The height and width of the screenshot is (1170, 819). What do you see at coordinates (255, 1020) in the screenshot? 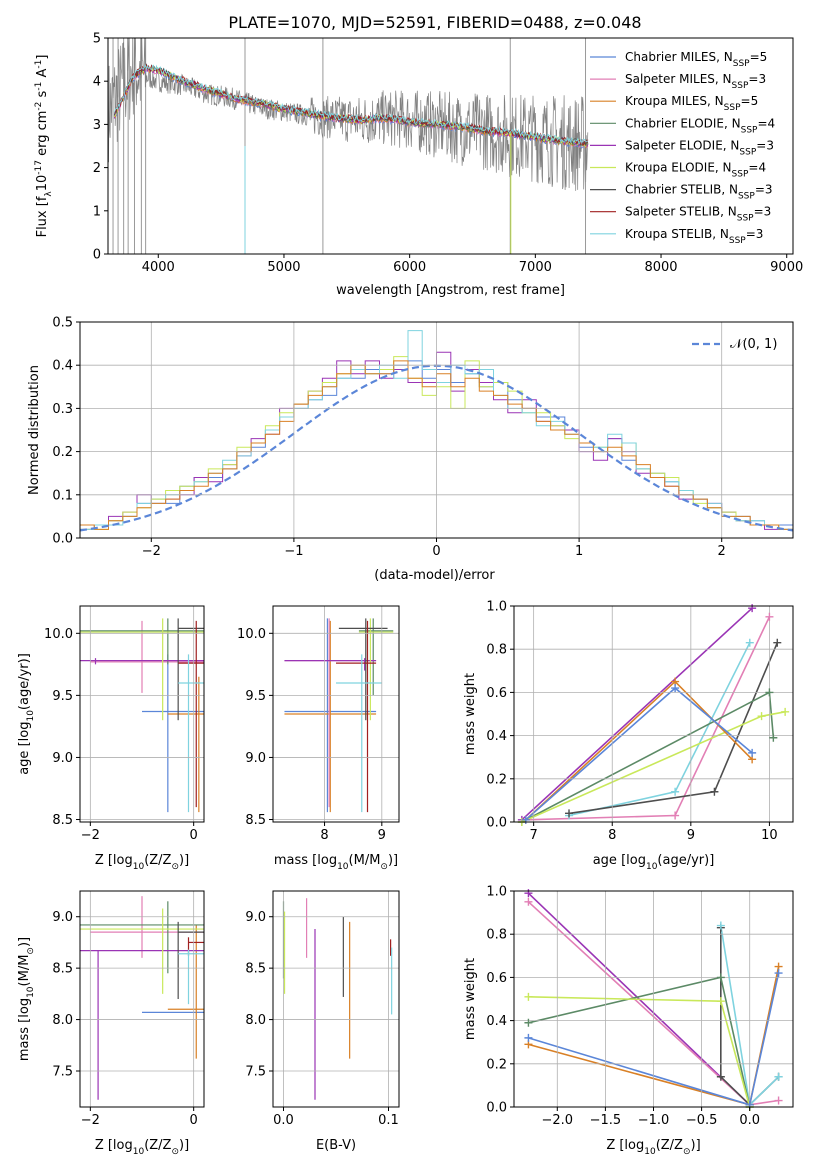
I see `y-tick-label: 8.0` at bounding box center [255, 1020].